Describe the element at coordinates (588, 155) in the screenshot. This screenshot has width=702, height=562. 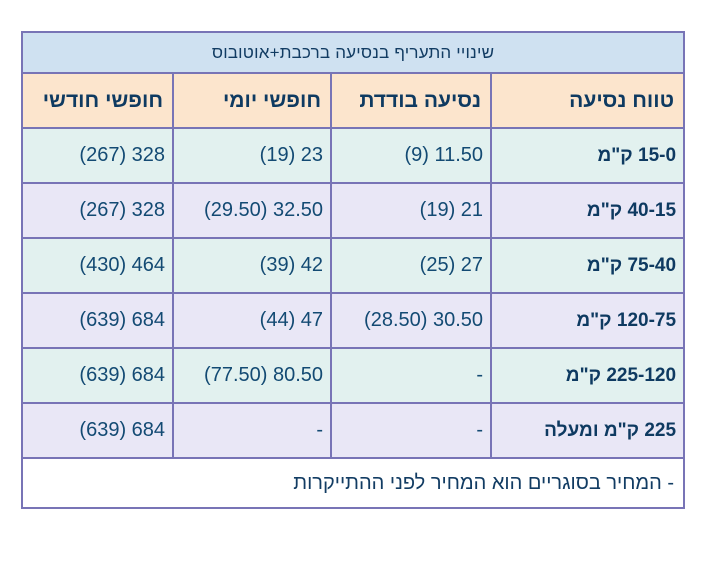
I see `range-label: 15-0 ק"מ` at that location.